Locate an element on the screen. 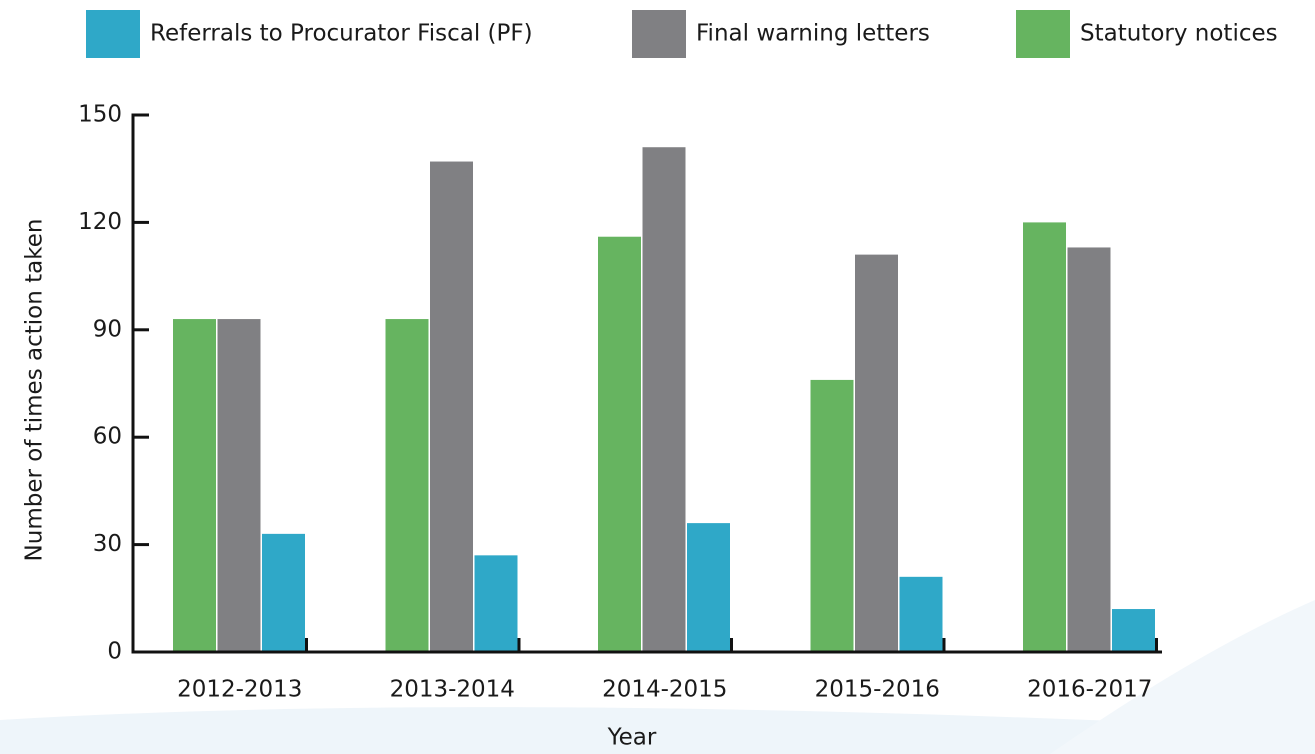 This screenshot has height=754, width=1315. y-tick-label: 90 is located at coordinates (107, 329).